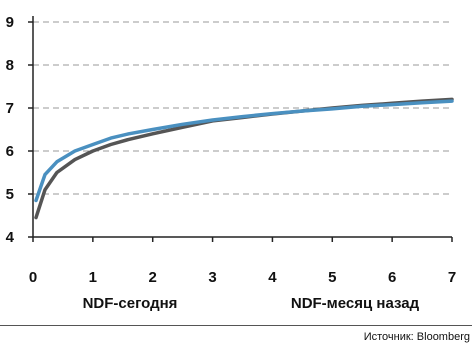 This screenshot has height=349, width=472. Describe the element at coordinates (212, 277) in the screenshot. I see `x-tick-label-3: 3` at that location.